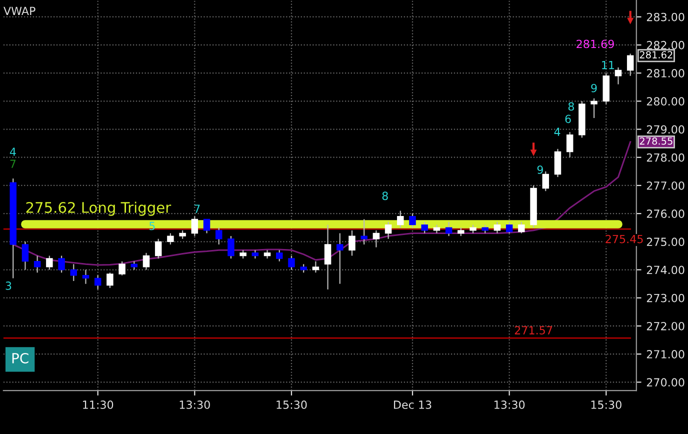 The image size is (688, 434). What do you see at coordinates (533, 330) in the screenshot?
I see `ref-line-label: 271.57` at bounding box center [533, 330].